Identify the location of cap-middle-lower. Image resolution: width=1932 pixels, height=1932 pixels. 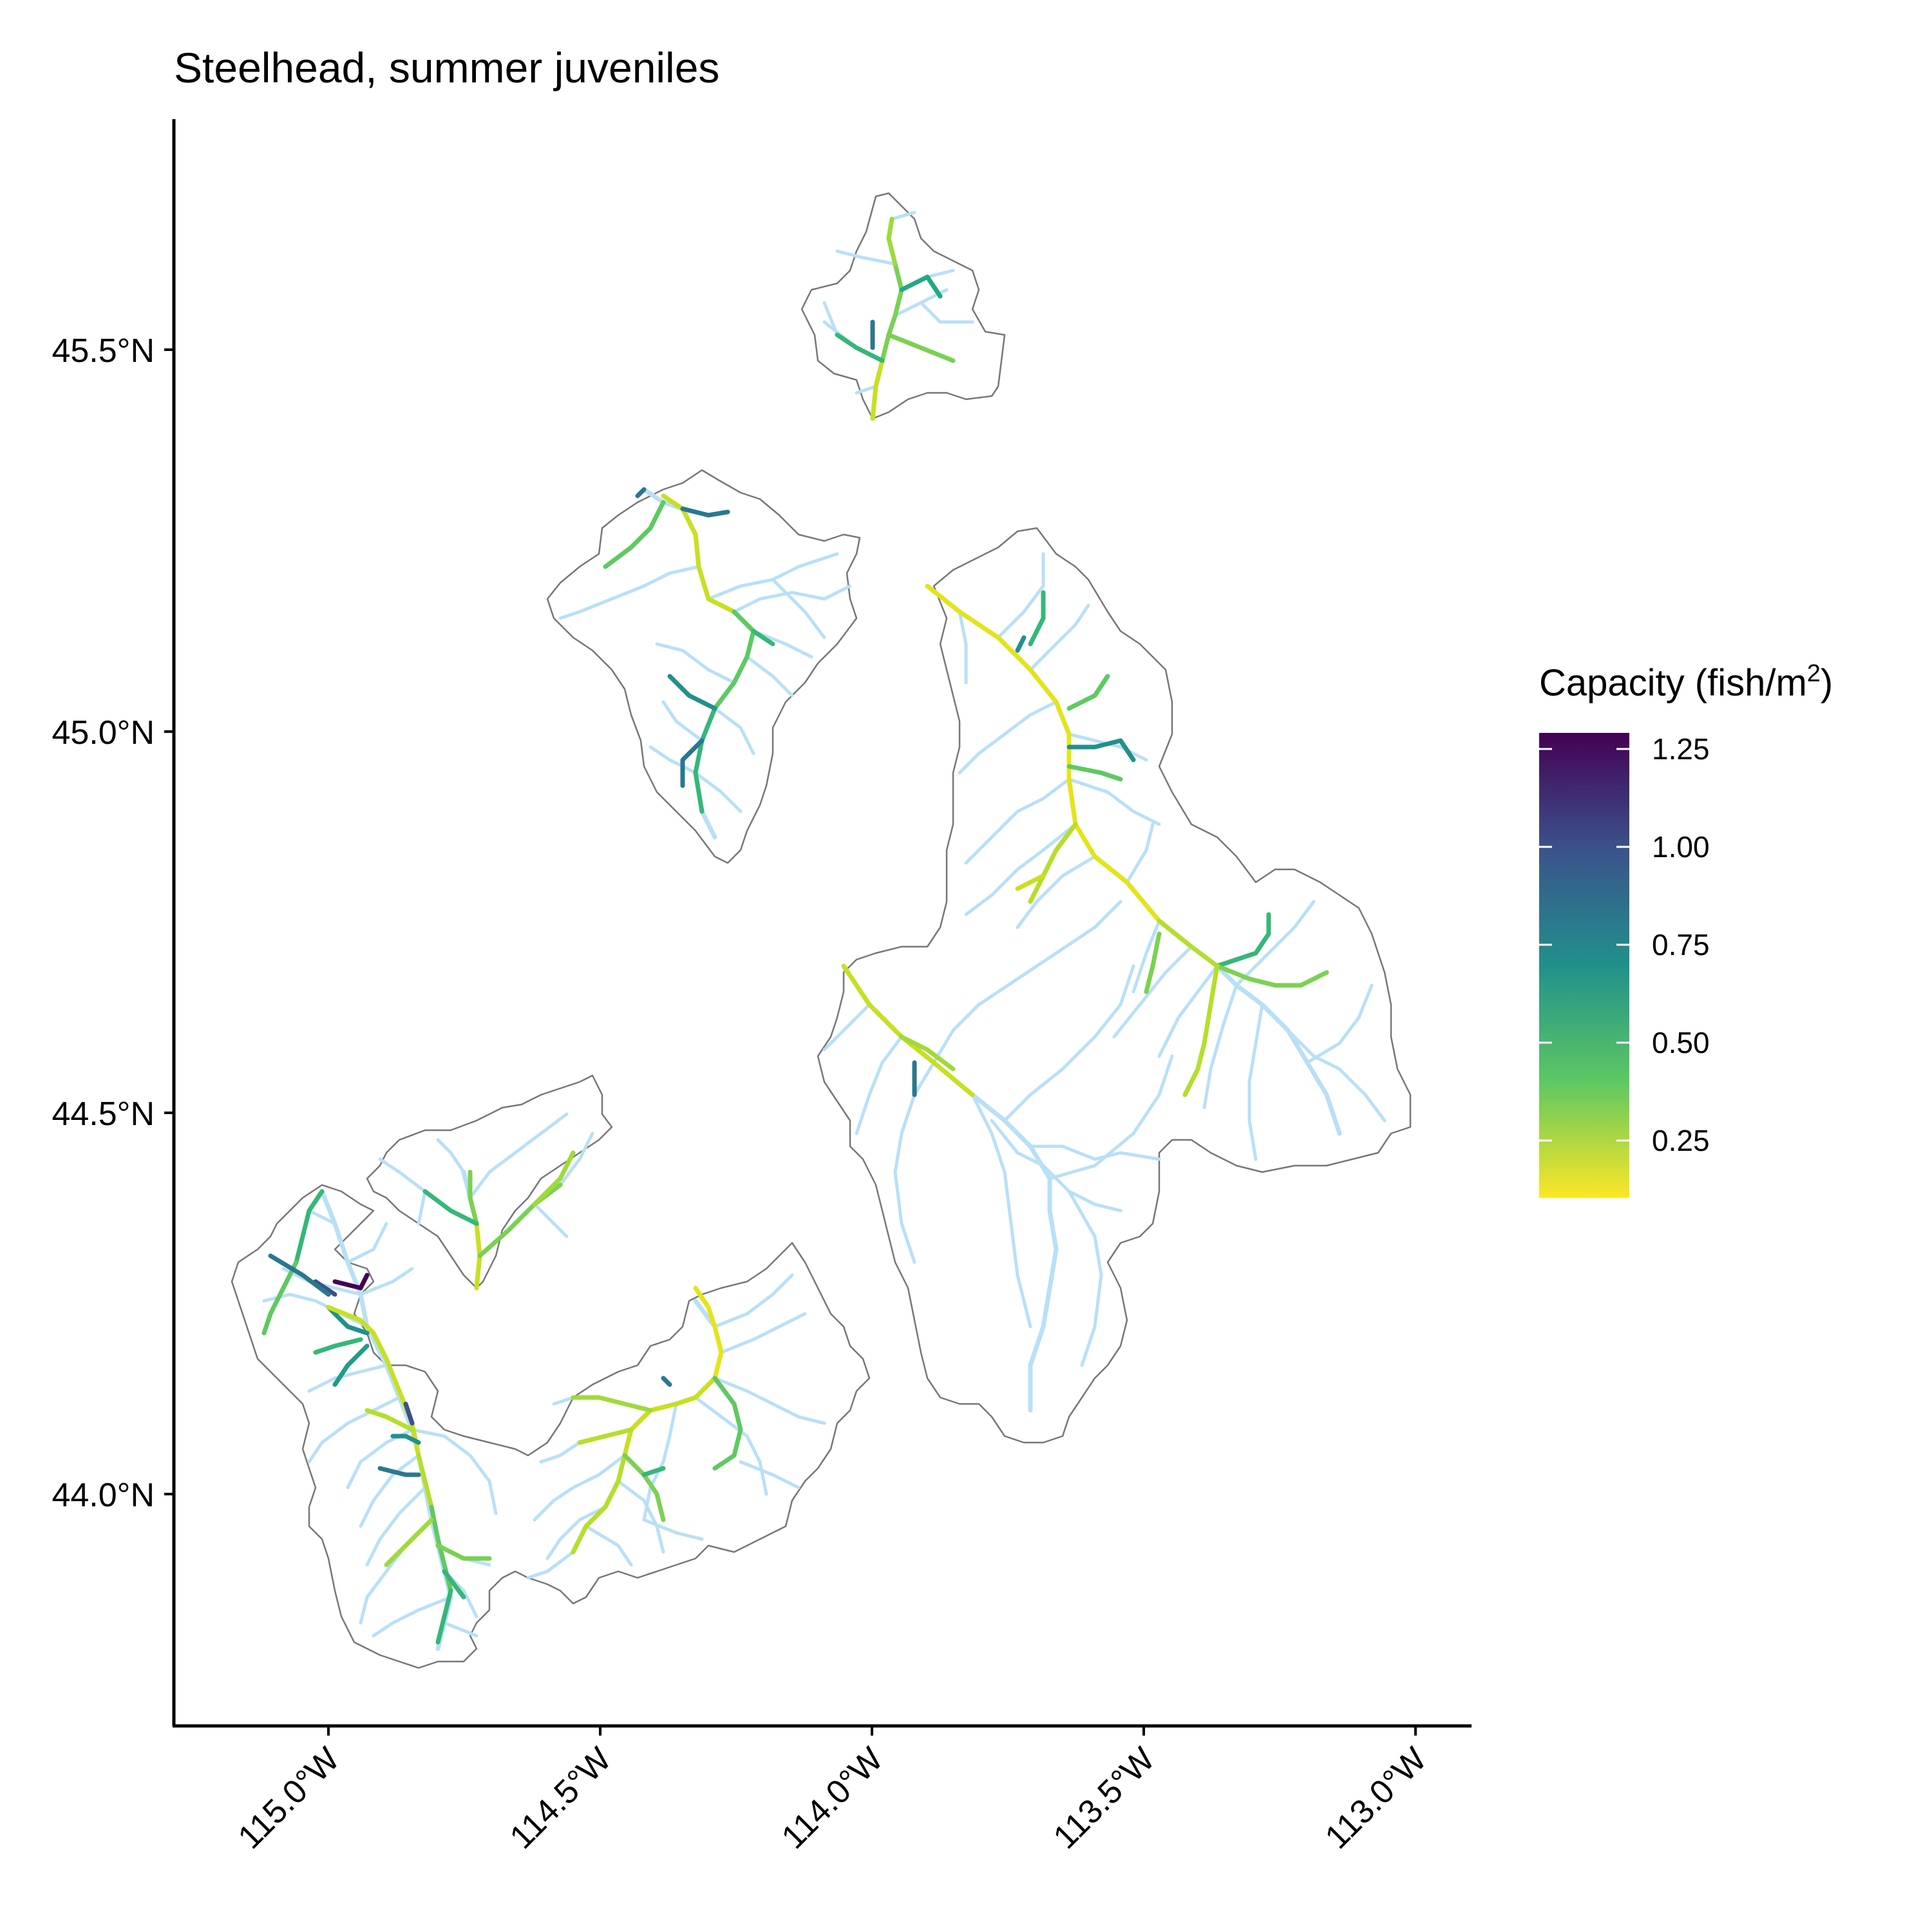
(705, 760).